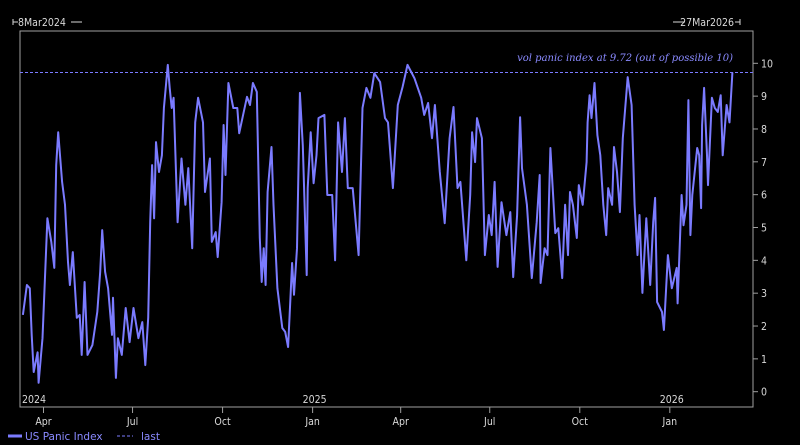  What do you see at coordinates (672, 400) in the screenshot?
I see `year-label: 2026` at bounding box center [672, 400].